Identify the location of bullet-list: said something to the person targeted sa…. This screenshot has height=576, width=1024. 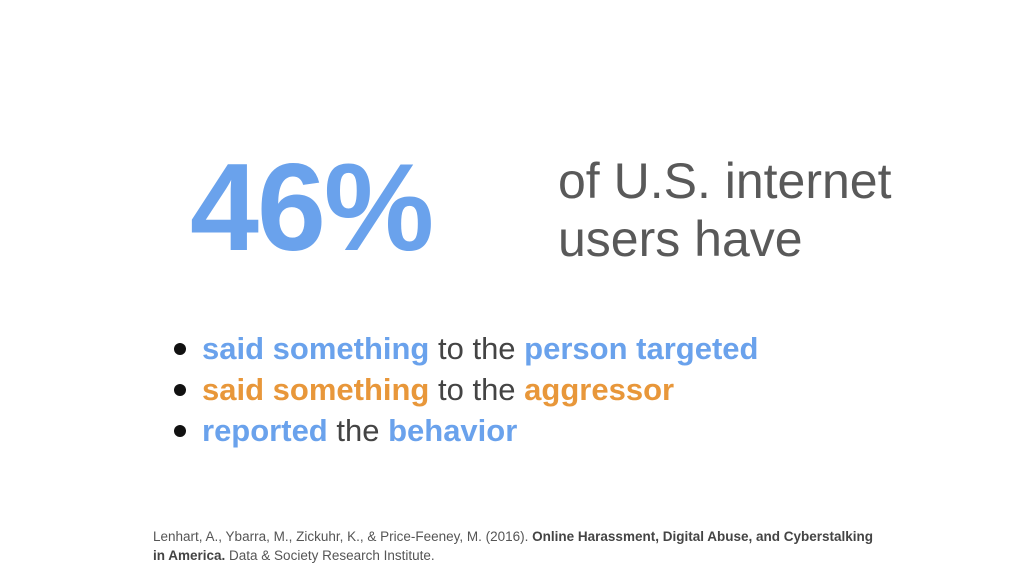
(465, 389).